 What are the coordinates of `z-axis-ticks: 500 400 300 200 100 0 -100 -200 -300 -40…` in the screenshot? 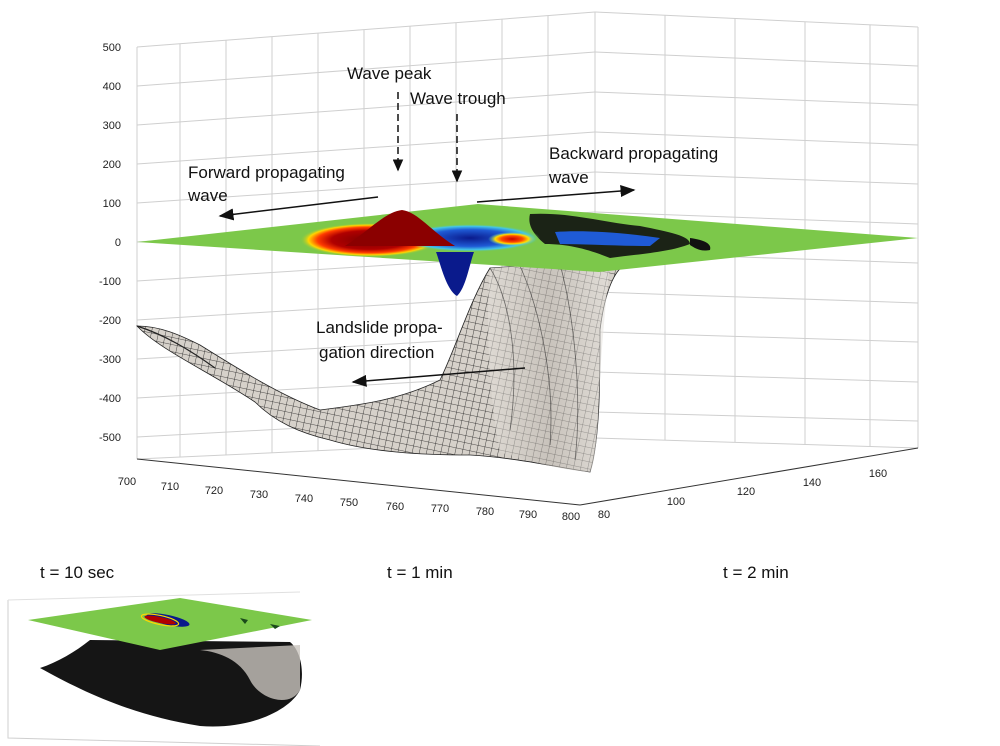 It's located at (110, 243).